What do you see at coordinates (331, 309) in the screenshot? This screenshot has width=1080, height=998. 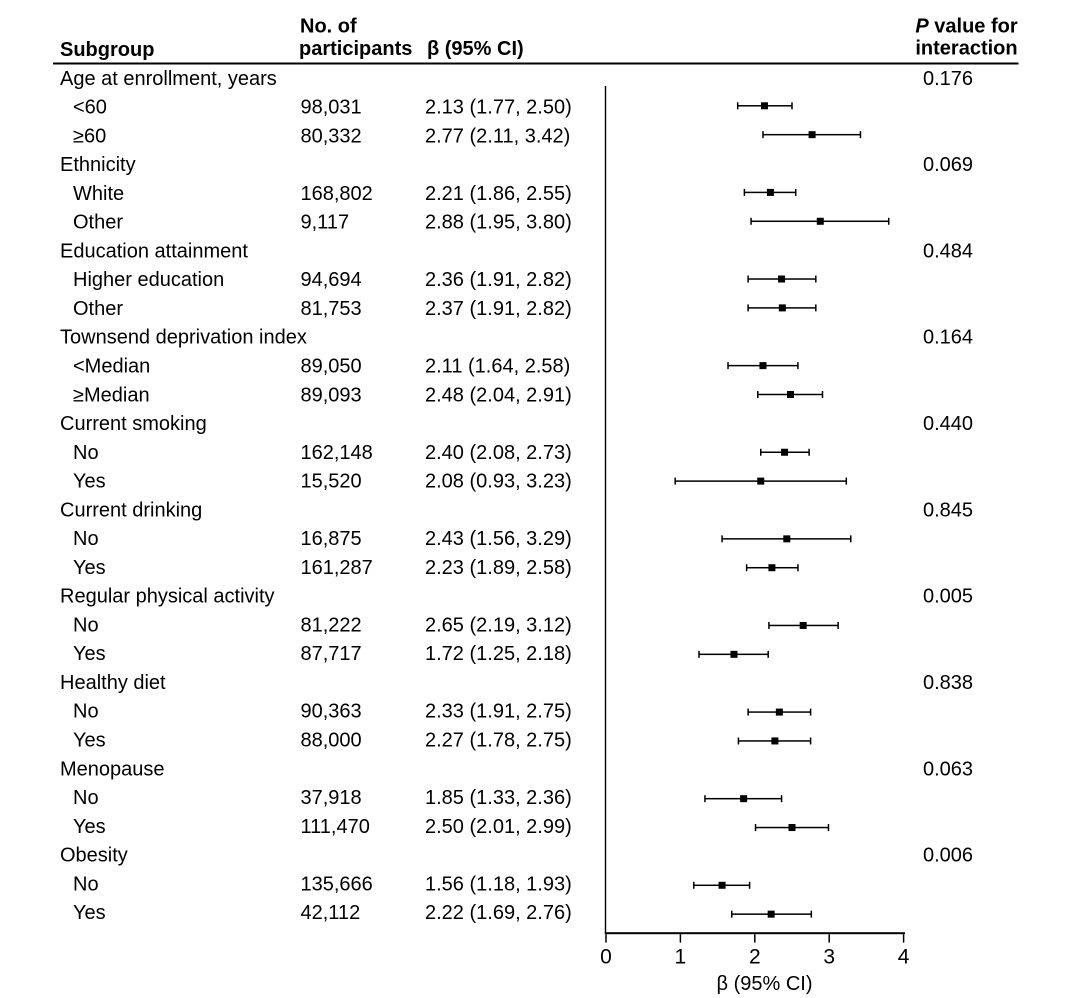 I see `svg-text: 81,753` at bounding box center [331, 309].